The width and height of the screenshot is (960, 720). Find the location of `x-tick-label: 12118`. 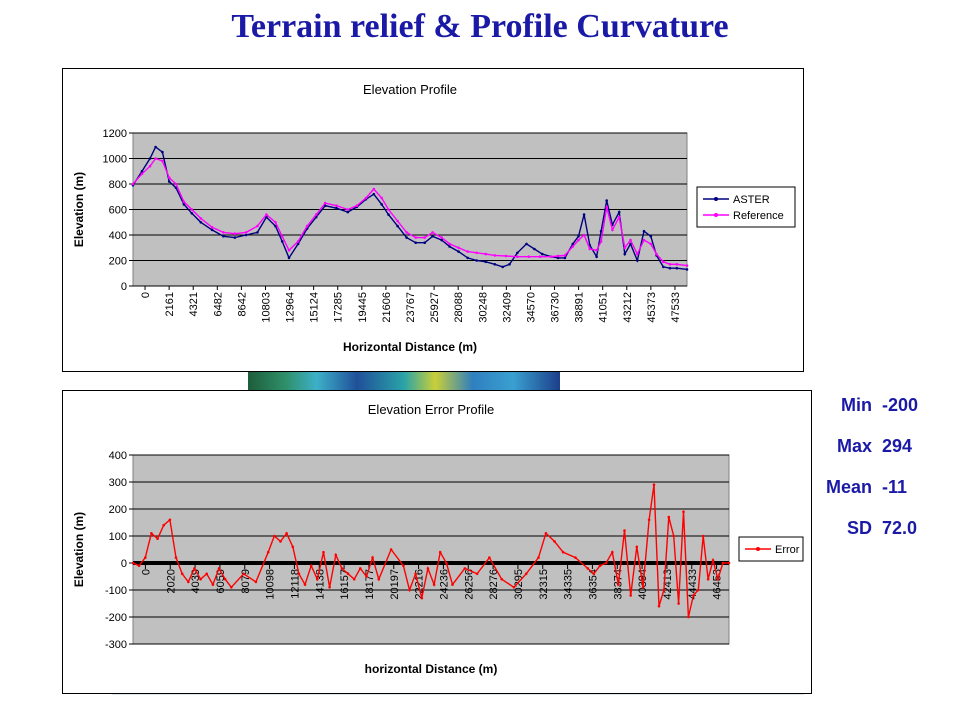

x-tick-label: 12118 is located at coordinates (295, 584).